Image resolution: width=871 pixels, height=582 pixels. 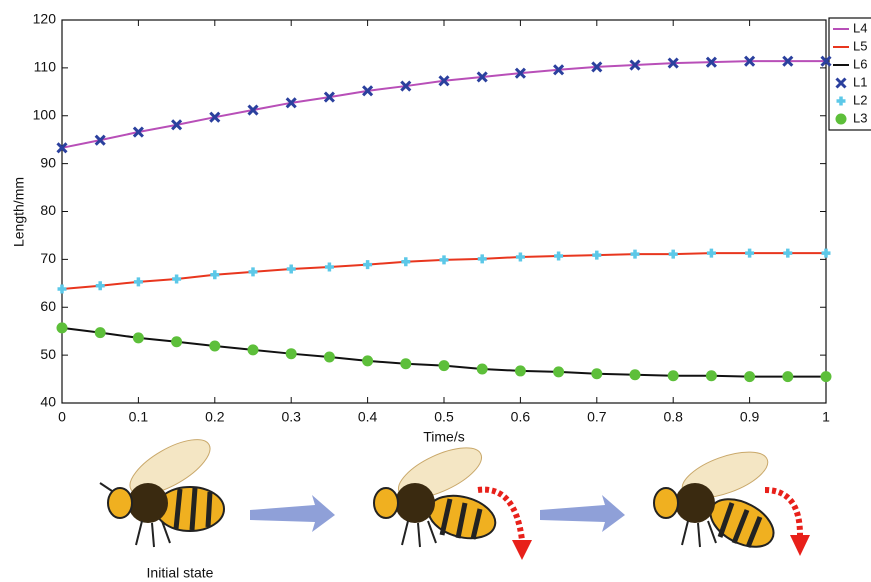 What do you see at coordinates (48, 354) in the screenshot?
I see `y-tick-label: 50` at bounding box center [48, 354].